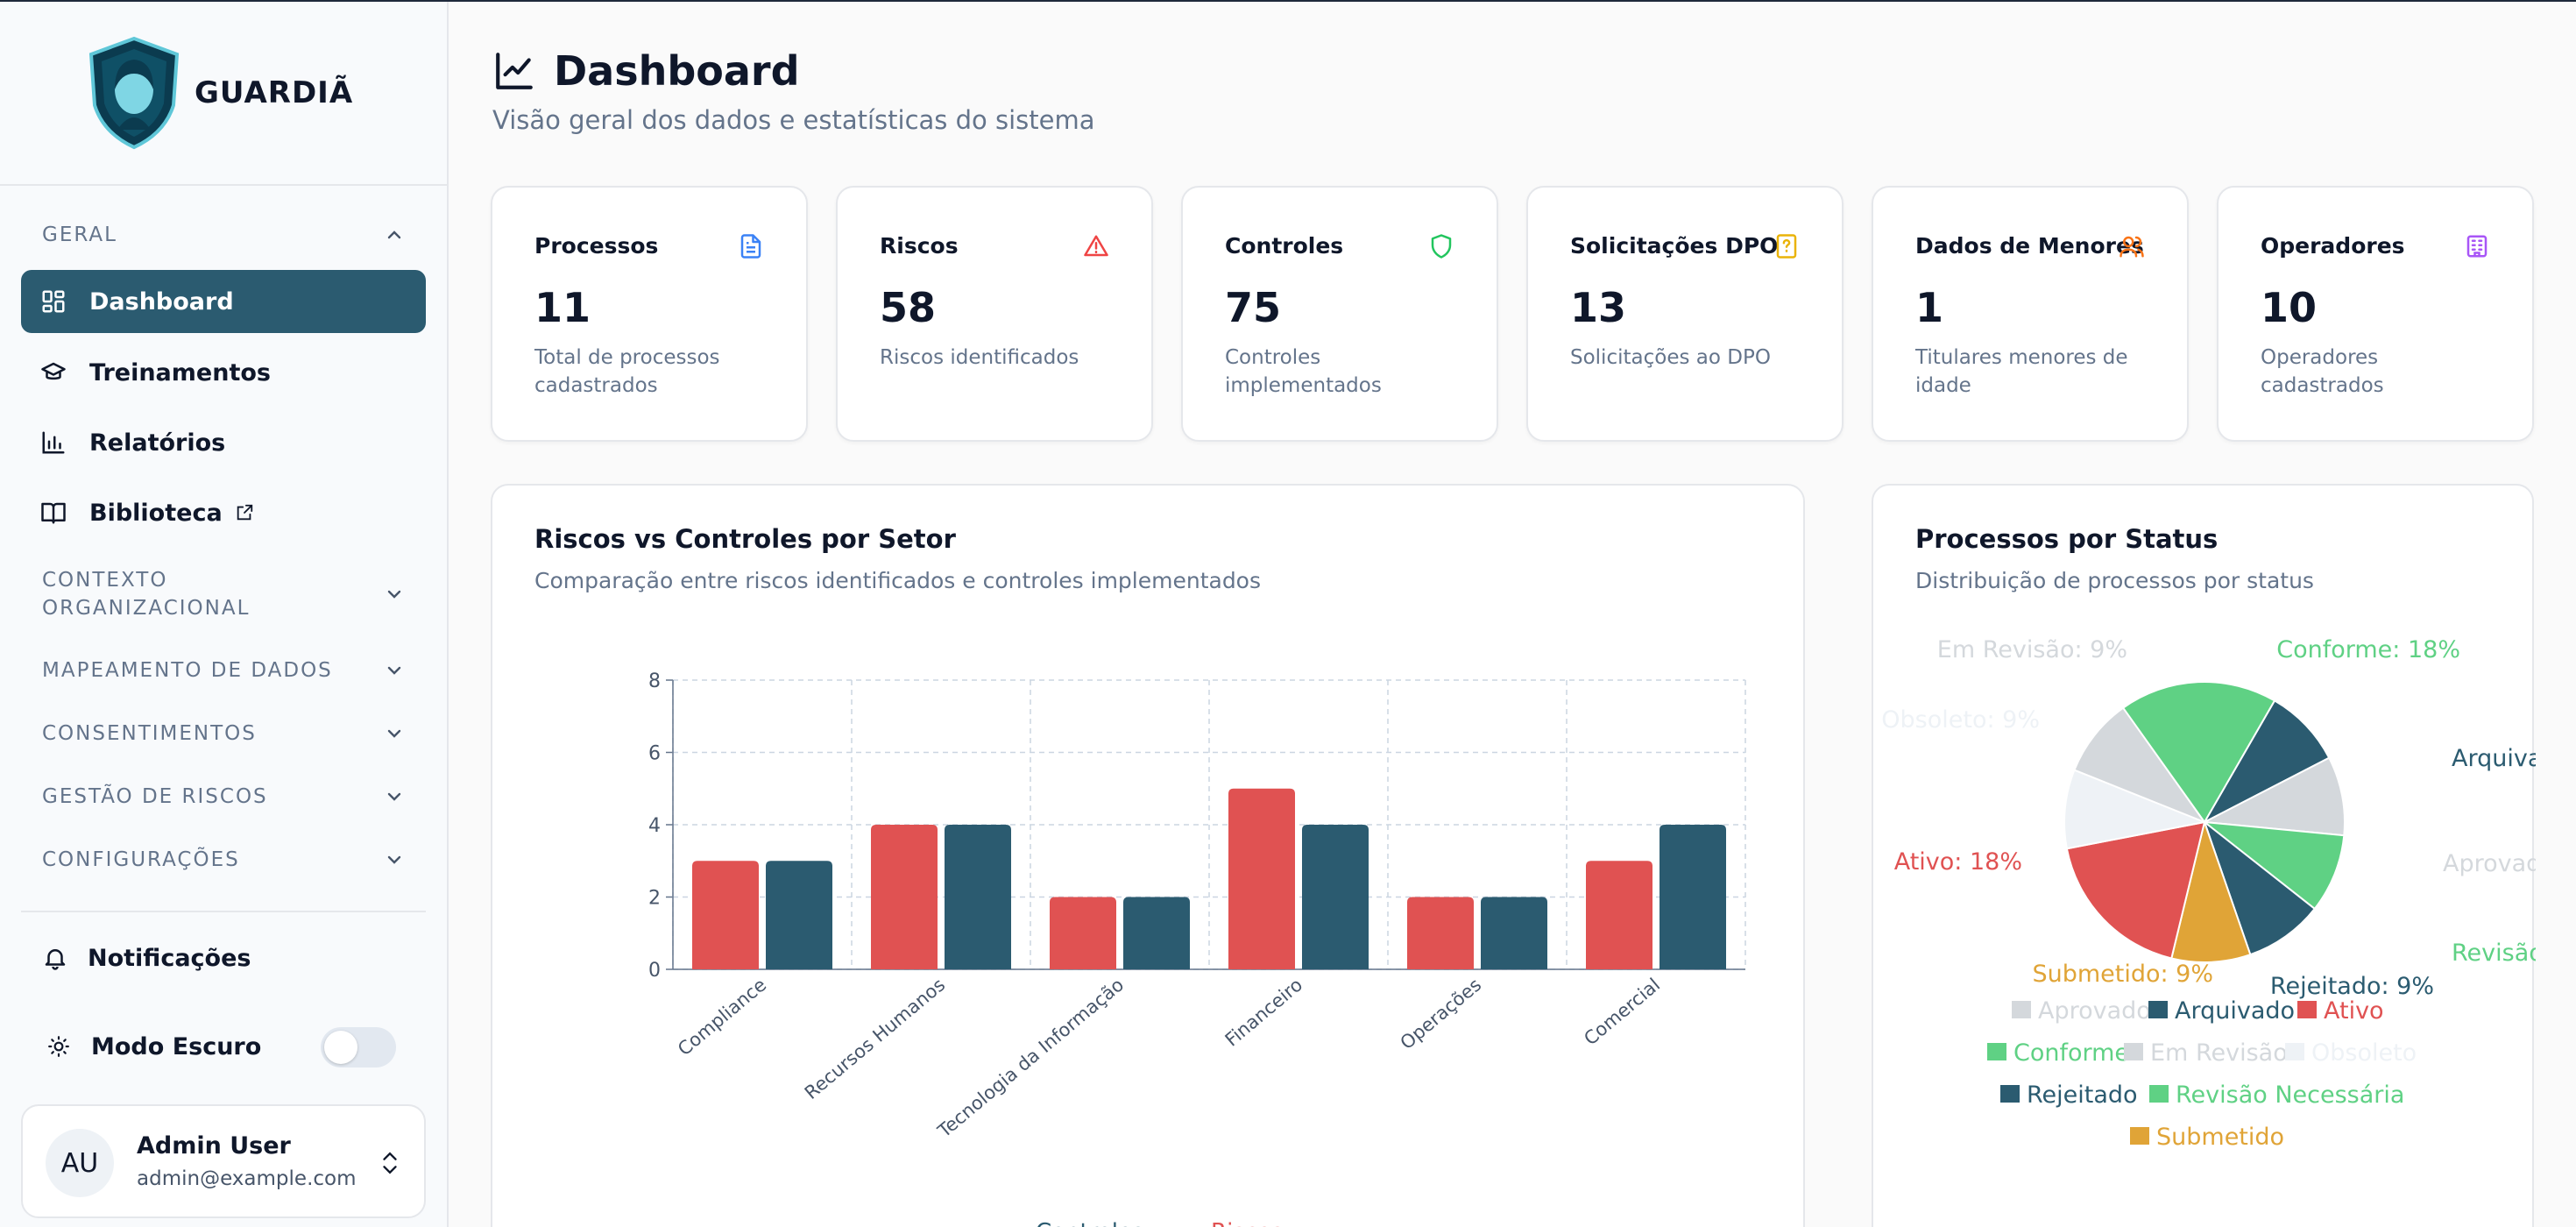 Image resolution: width=2576 pixels, height=1227 pixels. I want to click on slice-label: Submetido: 9%, so click(2122, 974).